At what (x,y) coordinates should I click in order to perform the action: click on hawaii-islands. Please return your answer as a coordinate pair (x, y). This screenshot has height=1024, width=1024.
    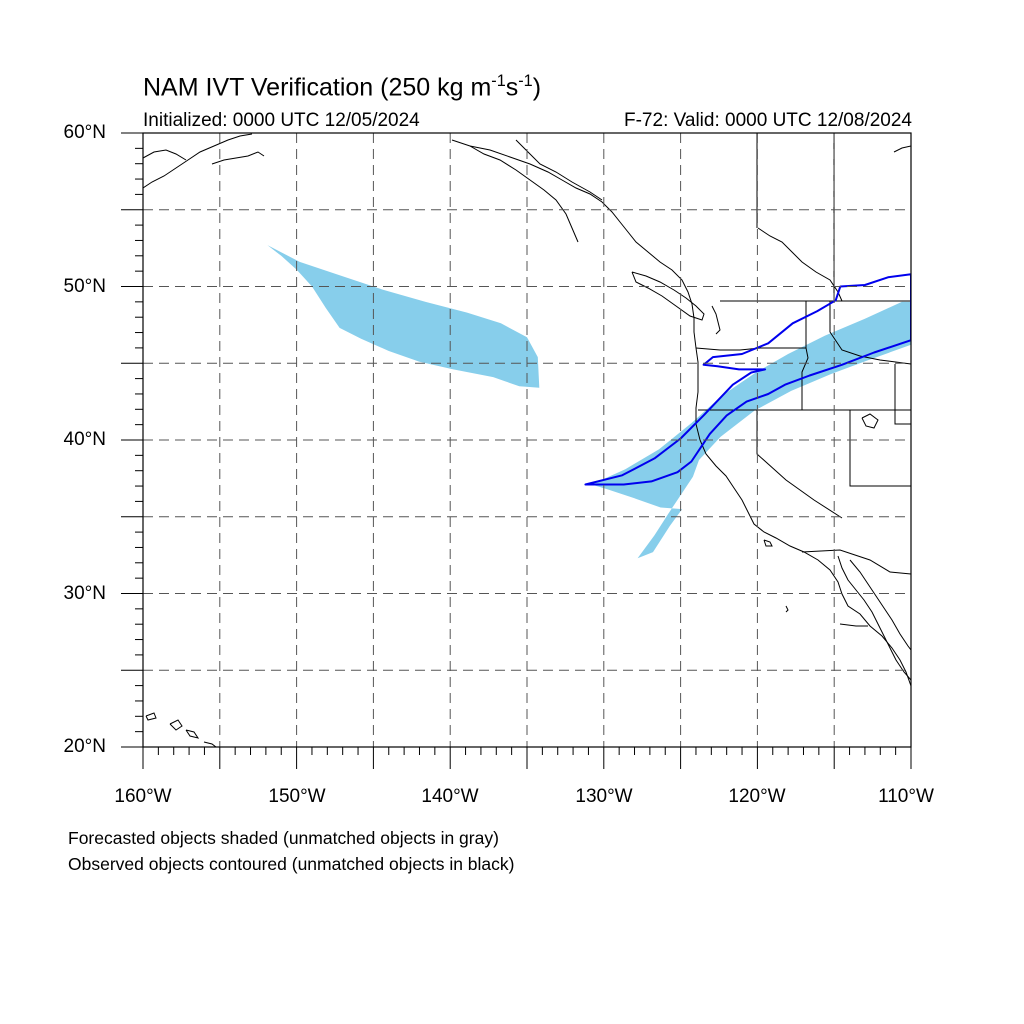
    Looking at the image, I should click on (151, 716).